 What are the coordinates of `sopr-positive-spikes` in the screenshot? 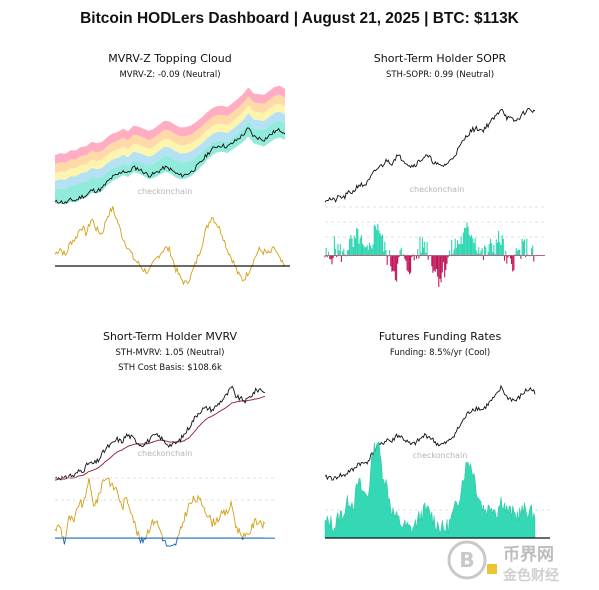 It's located at (429, 239).